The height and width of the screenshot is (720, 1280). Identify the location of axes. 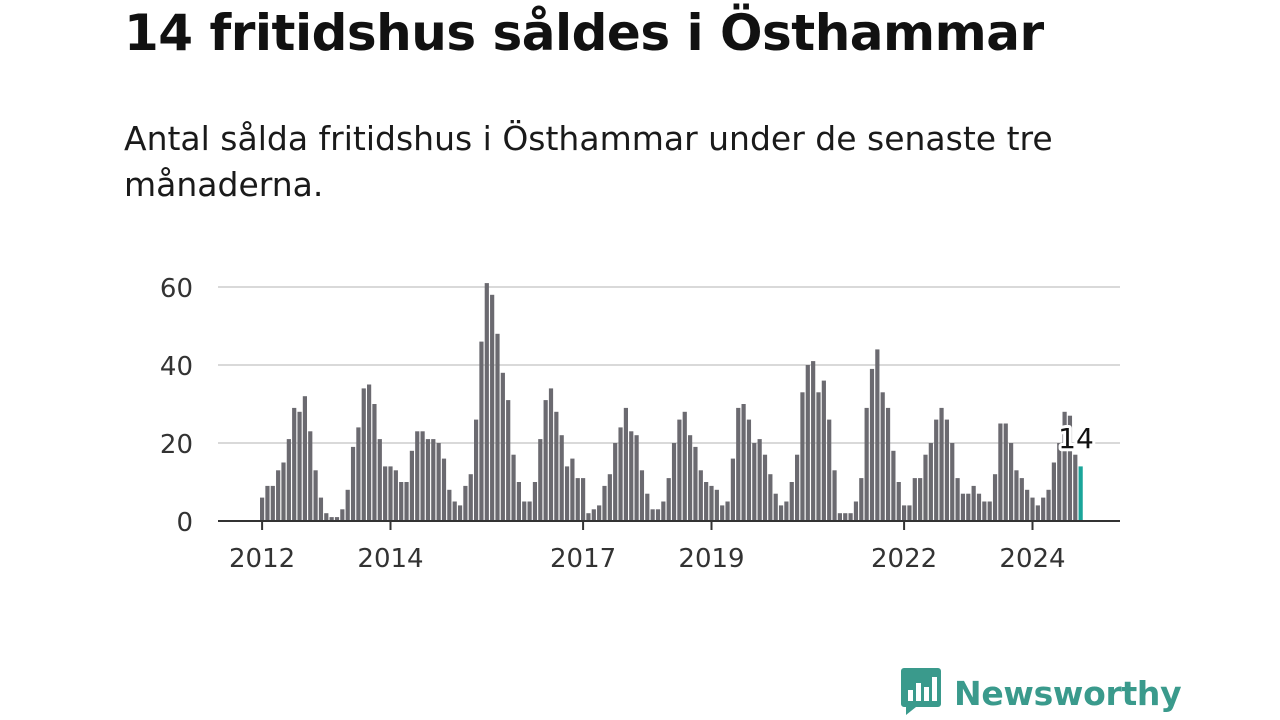
(669, 525).